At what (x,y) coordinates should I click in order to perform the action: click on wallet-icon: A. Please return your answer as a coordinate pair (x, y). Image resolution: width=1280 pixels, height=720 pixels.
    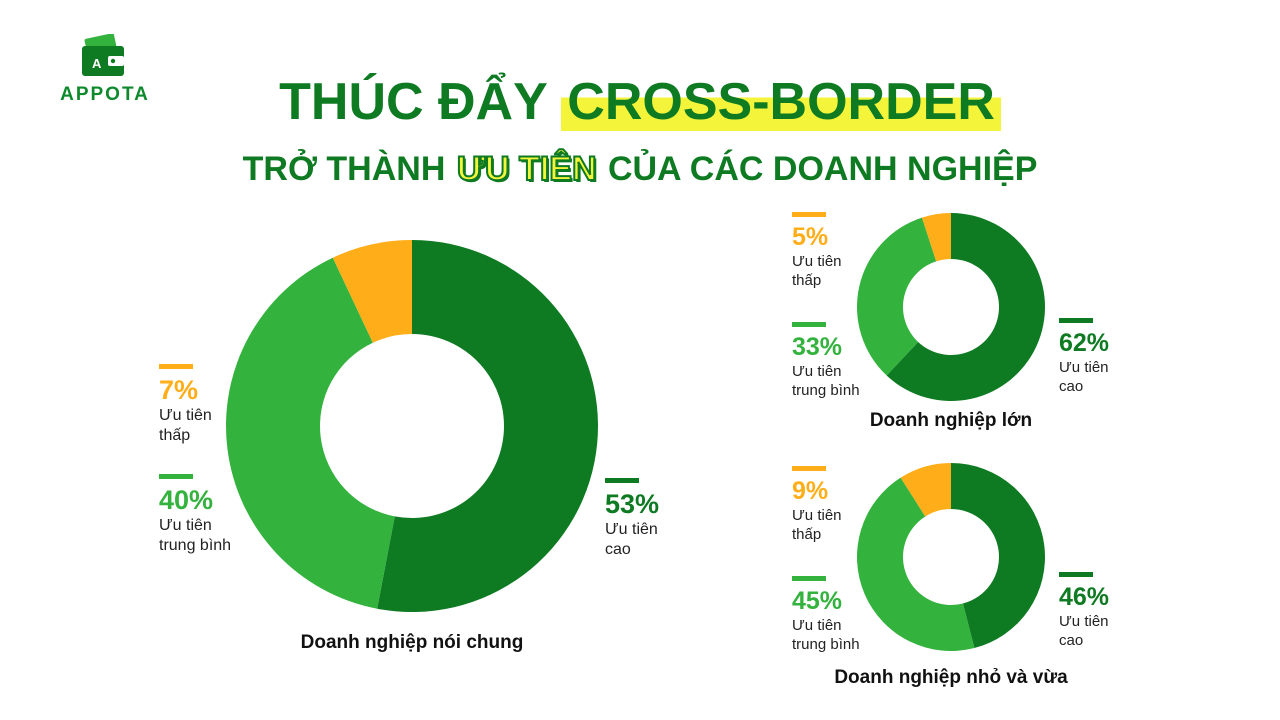
    Looking at the image, I should click on (103, 55).